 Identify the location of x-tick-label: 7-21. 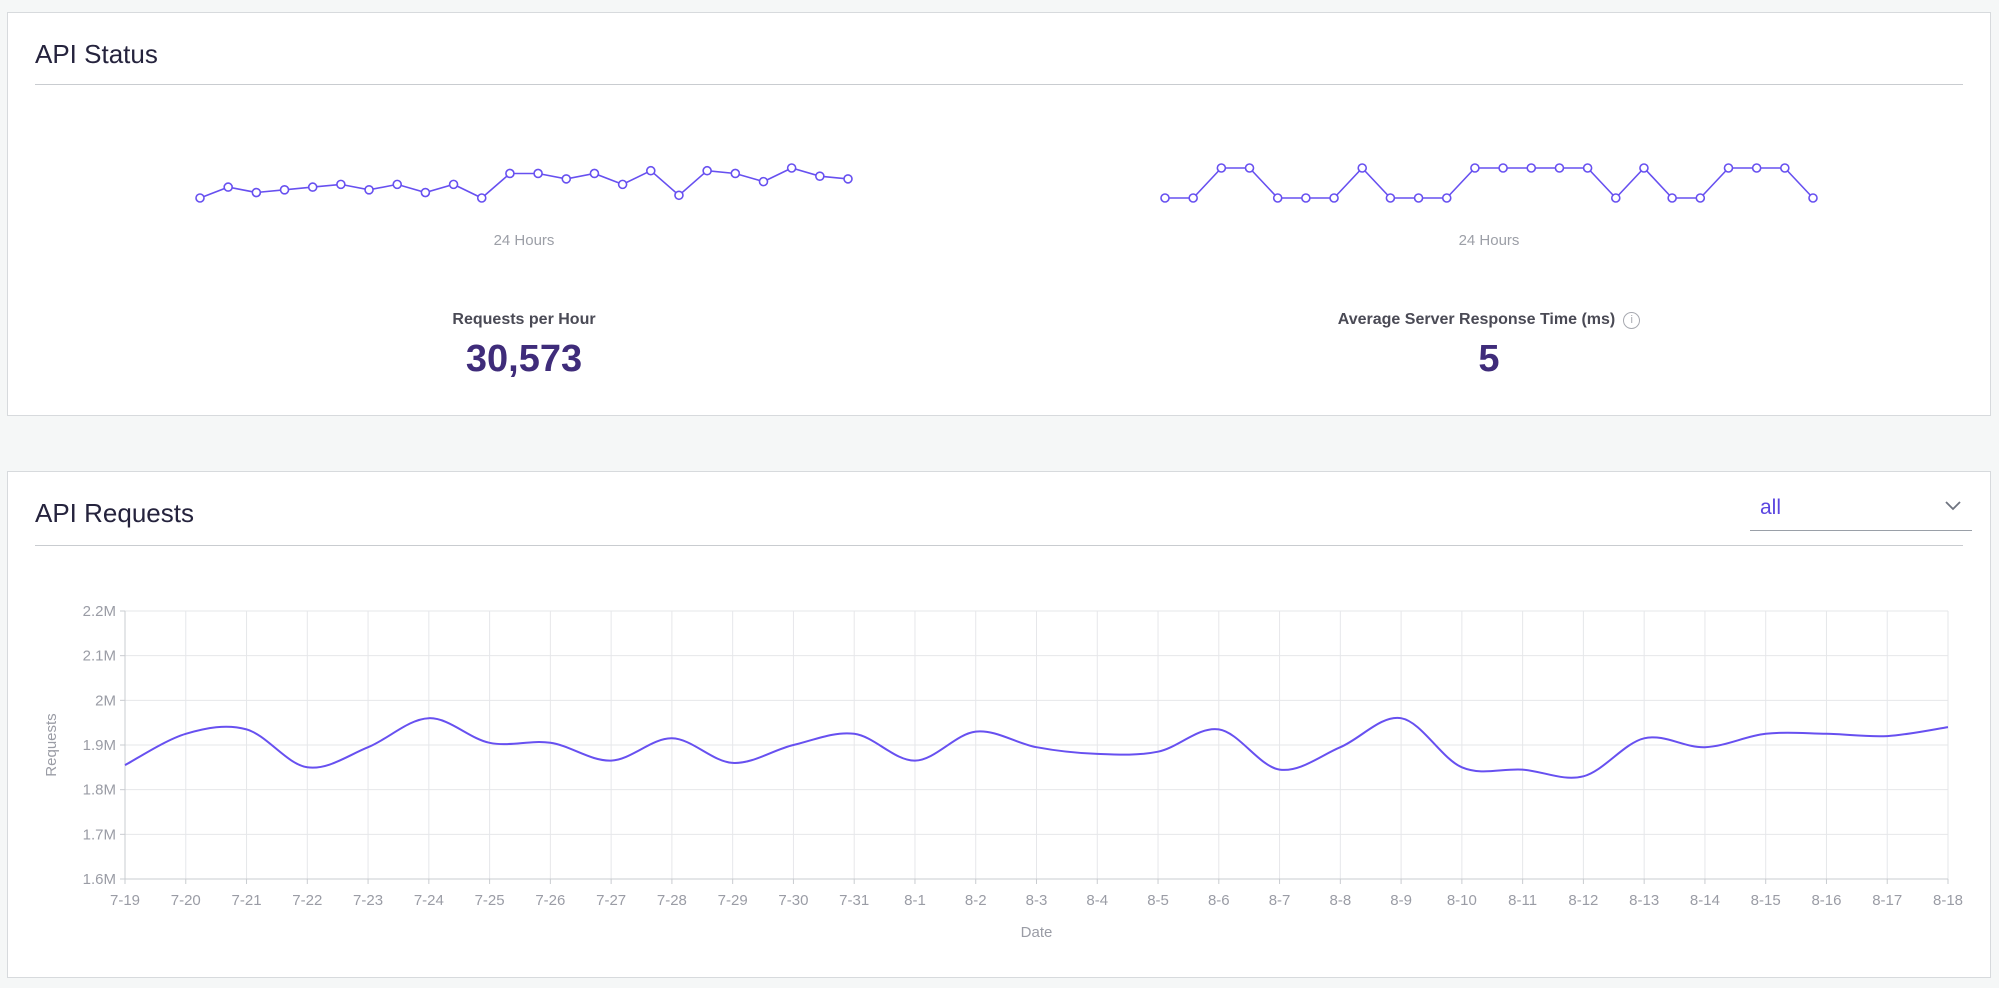
(247, 900).